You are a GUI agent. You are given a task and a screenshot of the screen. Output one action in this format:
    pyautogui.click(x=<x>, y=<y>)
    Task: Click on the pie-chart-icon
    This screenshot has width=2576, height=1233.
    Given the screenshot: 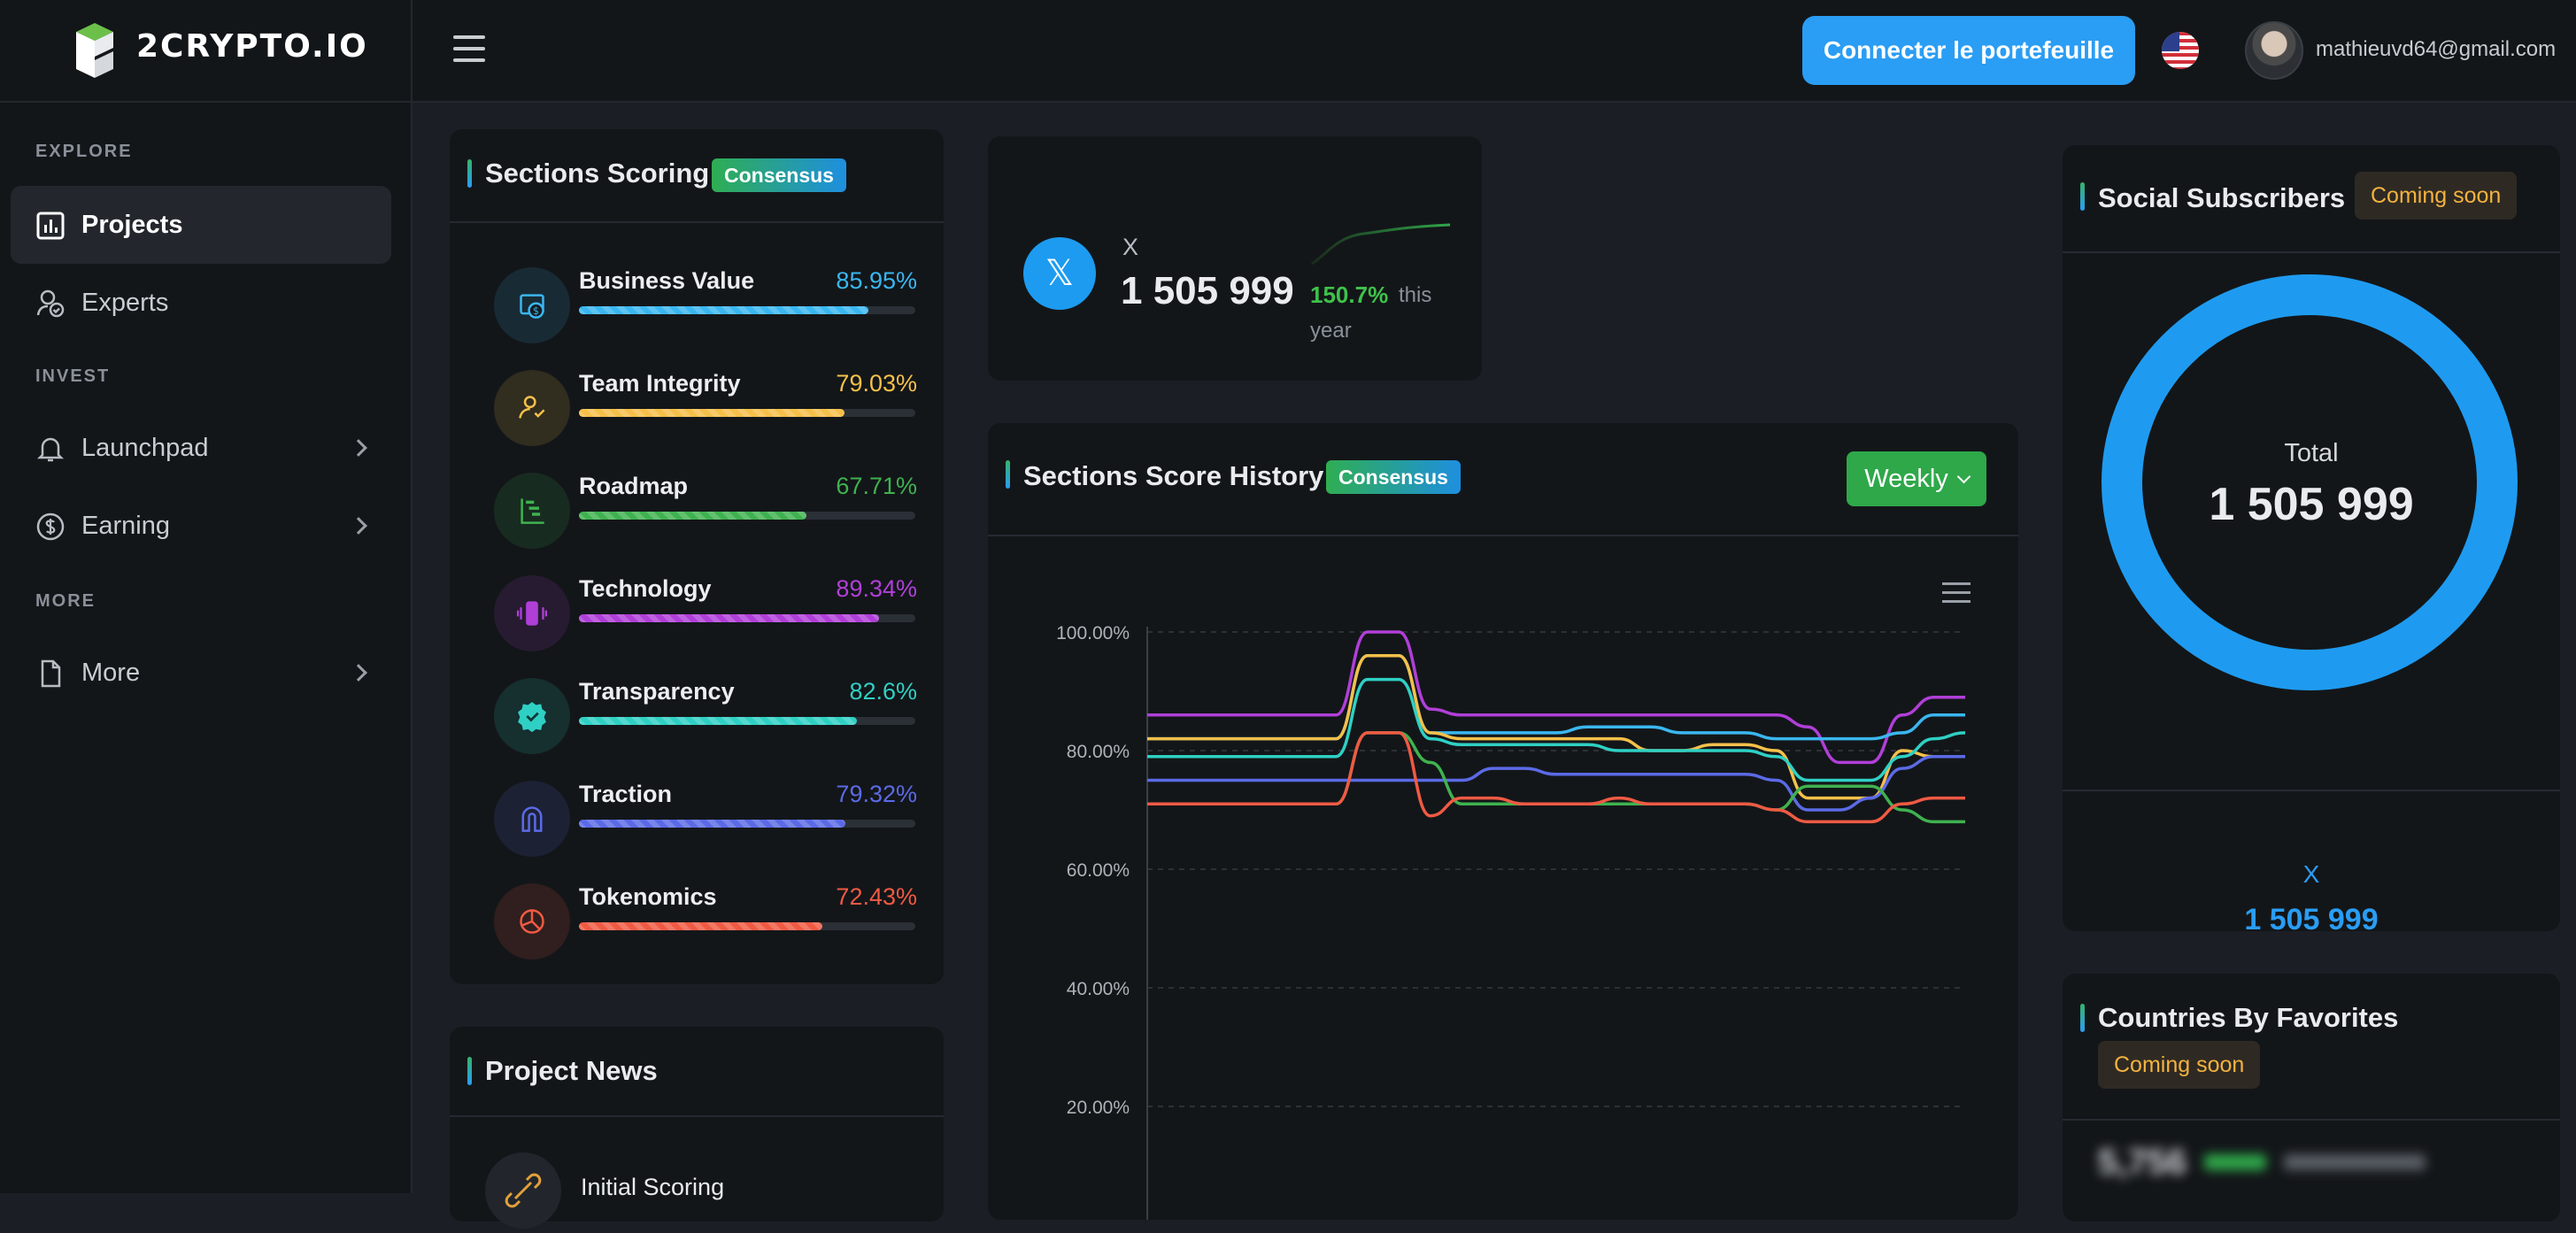 What is the action you would take?
    pyautogui.click(x=532, y=921)
    